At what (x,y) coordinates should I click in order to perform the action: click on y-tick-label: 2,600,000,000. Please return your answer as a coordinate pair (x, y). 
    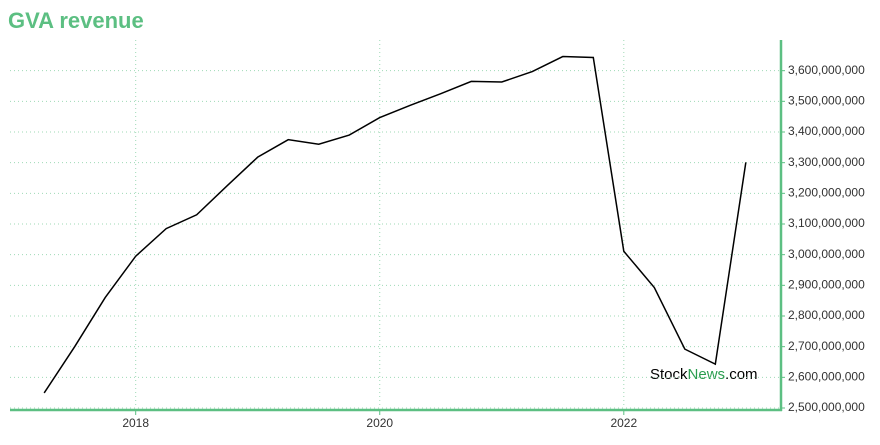
    Looking at the image, I should click on (826, 377).